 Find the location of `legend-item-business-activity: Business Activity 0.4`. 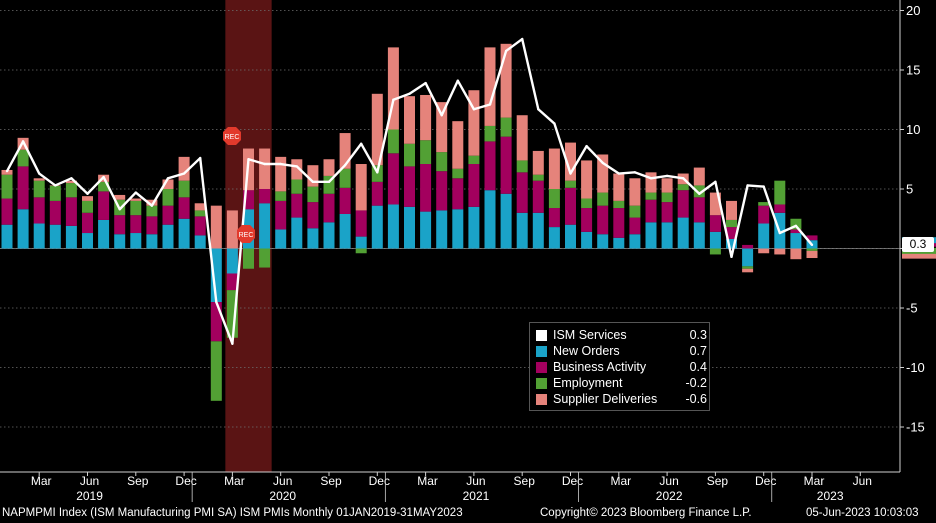

legend-item-business-activity: Business Activity 0.4 is located at coordinates (622, 367).